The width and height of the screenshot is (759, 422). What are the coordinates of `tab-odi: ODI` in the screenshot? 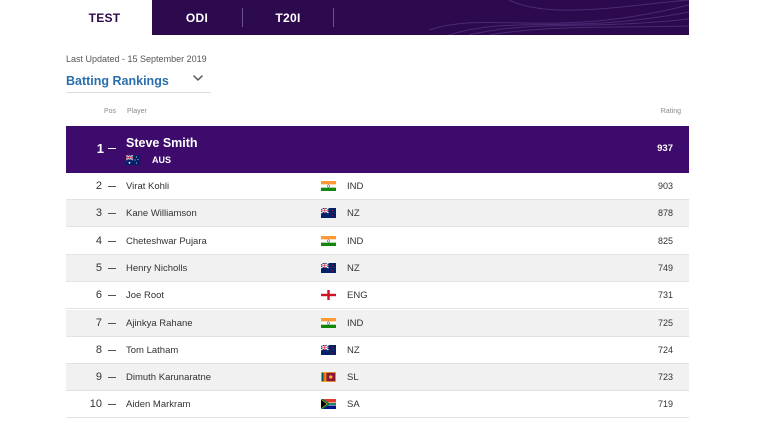 It's located at (197, 17).